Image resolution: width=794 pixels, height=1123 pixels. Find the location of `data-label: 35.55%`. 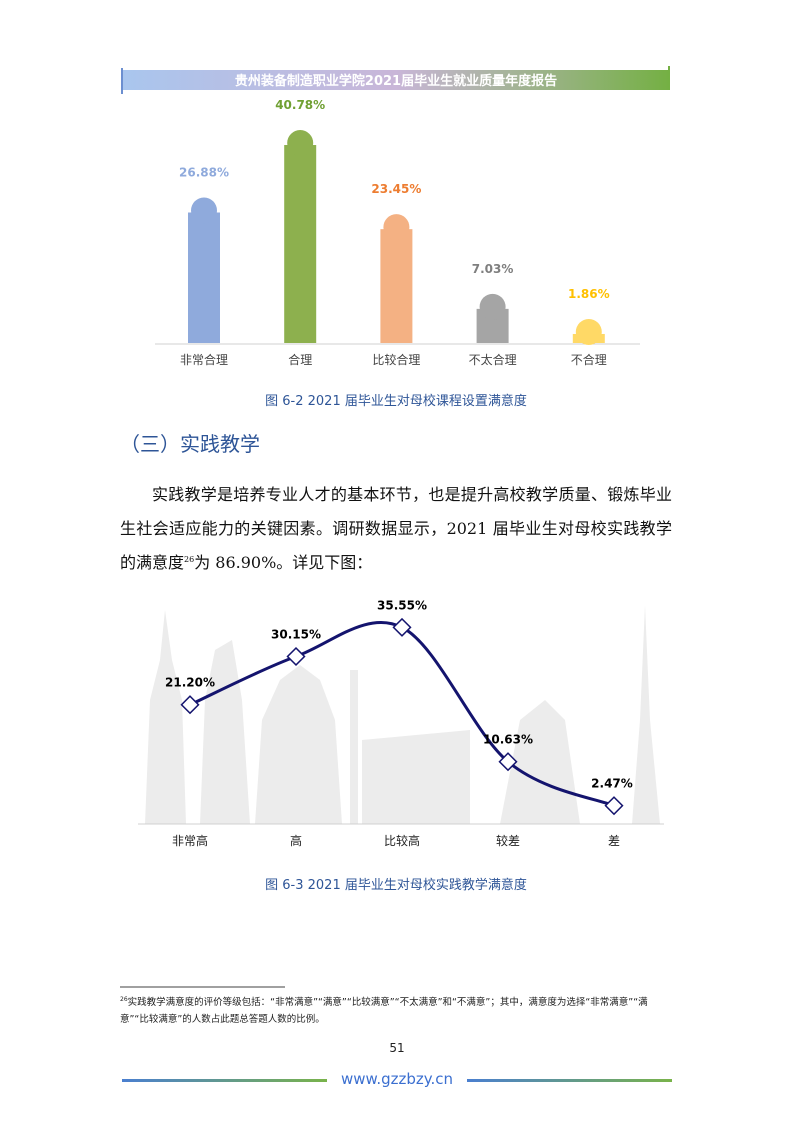

data-label: 35.55% is located at coordinates (402, 605).